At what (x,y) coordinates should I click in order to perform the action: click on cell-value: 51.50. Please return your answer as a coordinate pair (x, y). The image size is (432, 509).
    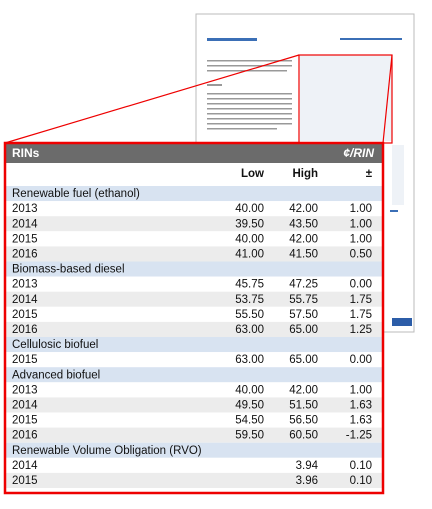
    Looking at the image, I should click on (303, 405).